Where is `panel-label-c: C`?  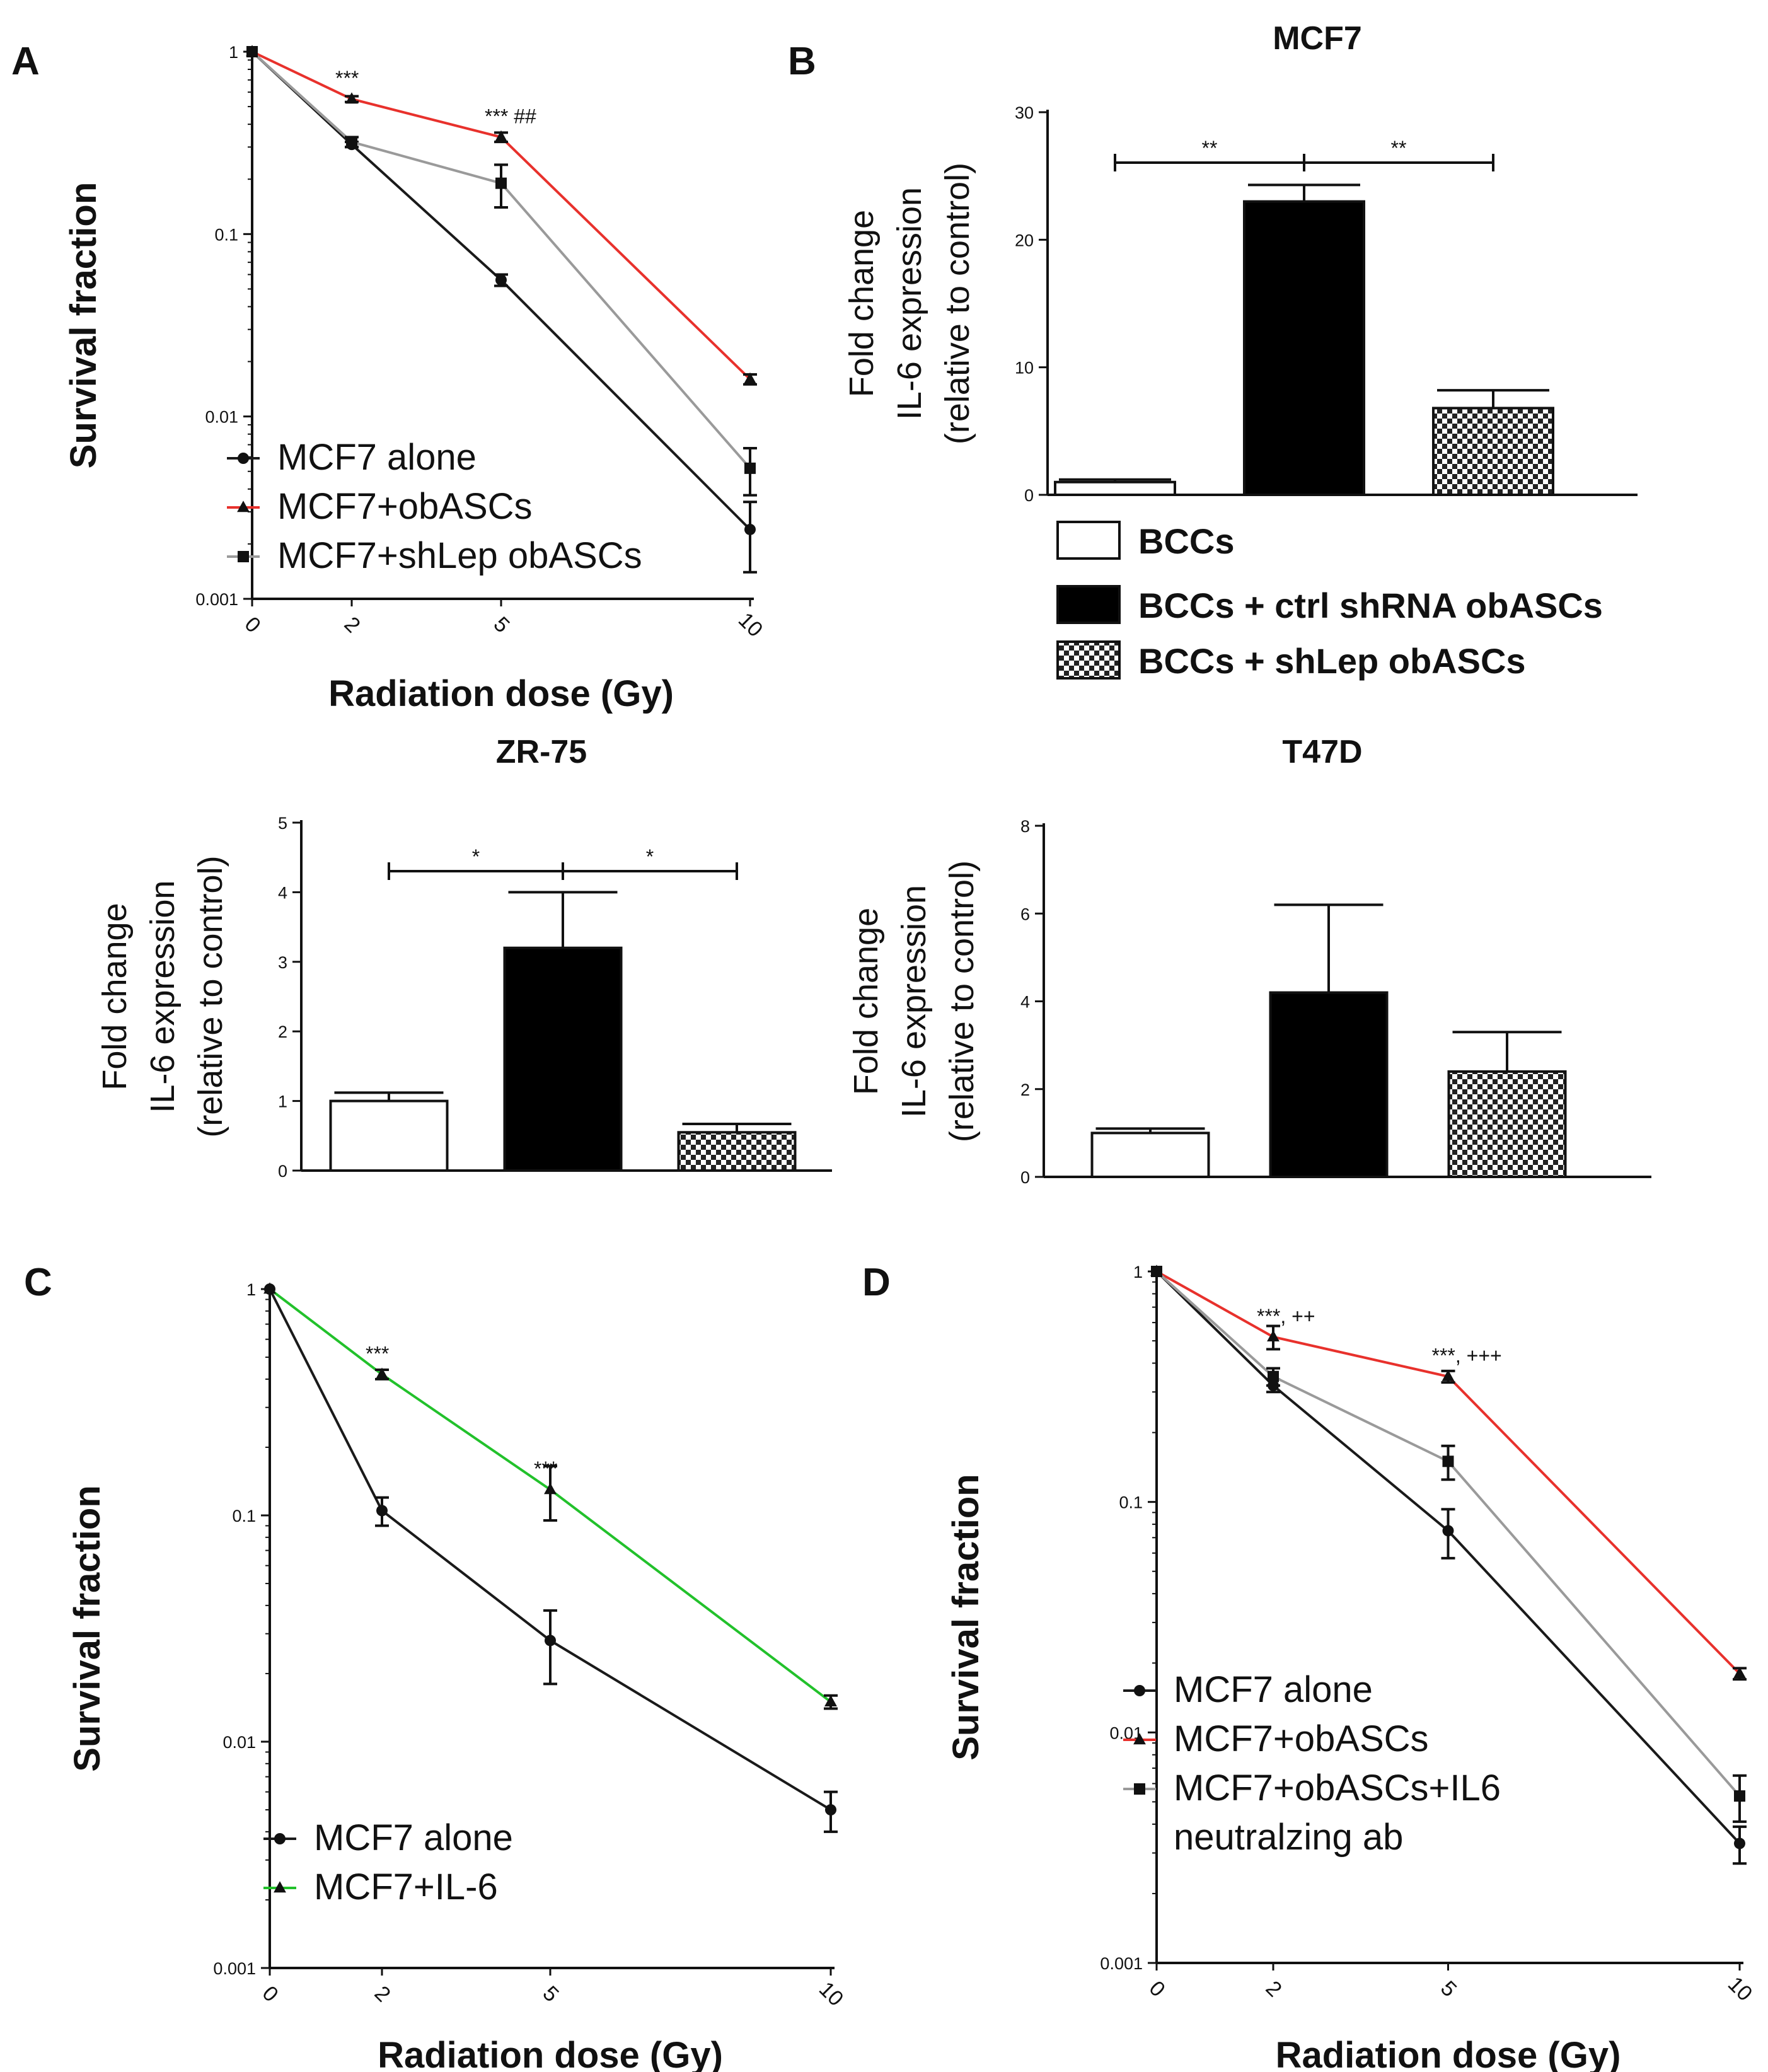 panel-label-c: C is located at coordinates (38, 1282).